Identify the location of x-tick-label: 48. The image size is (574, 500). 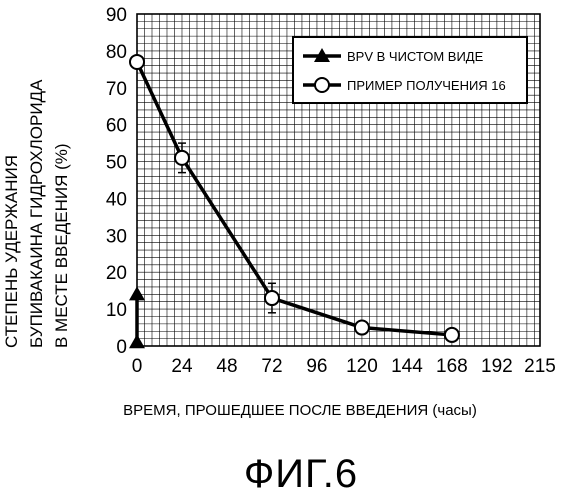
(226, 366).